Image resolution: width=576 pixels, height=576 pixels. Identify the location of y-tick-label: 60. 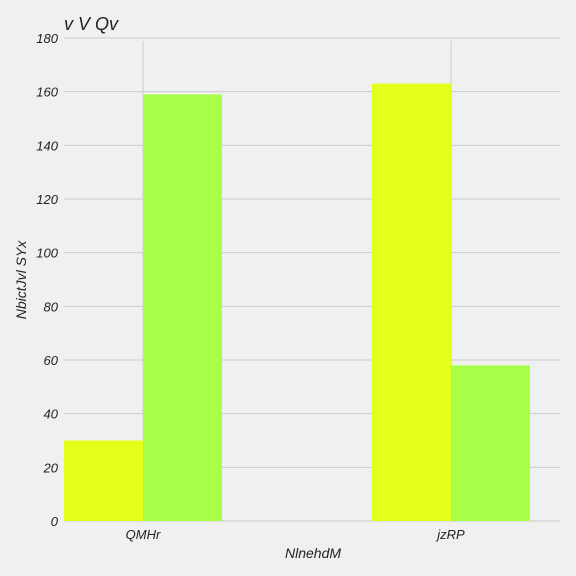
(51, 360).